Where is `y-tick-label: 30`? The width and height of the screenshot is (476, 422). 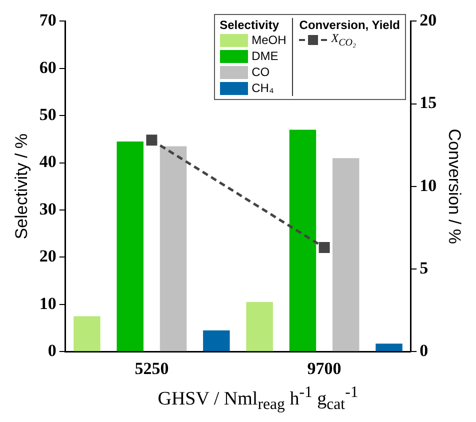
y-tick-label: 30 is located at coordinates (47, 208).